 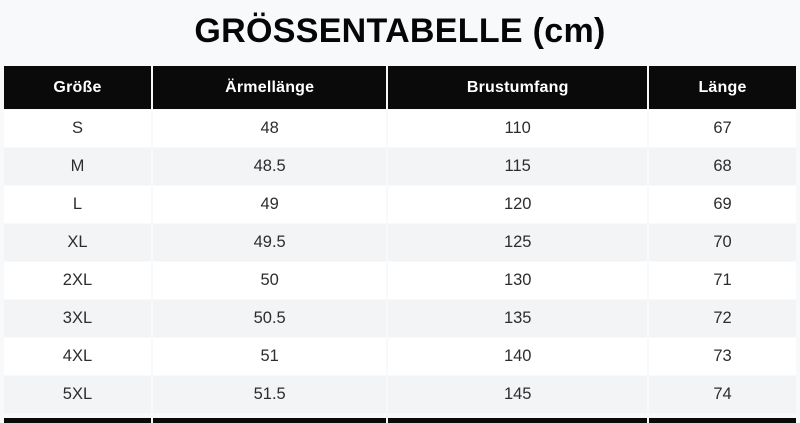 What do you see at coordinates (77, 204) in the screenshot?
I see `cell-size: L` at bounding box center [77, 204].